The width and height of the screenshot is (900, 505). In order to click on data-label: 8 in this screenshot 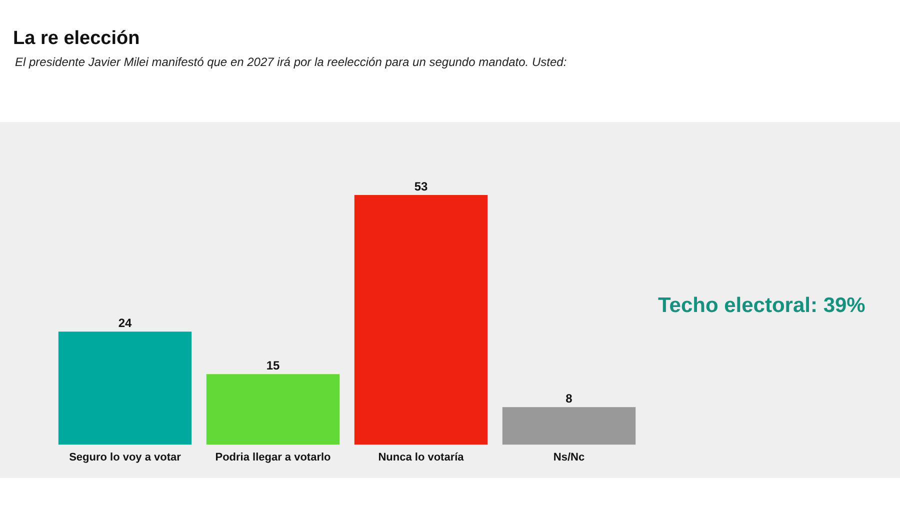, I will do `click(569, 398)`.